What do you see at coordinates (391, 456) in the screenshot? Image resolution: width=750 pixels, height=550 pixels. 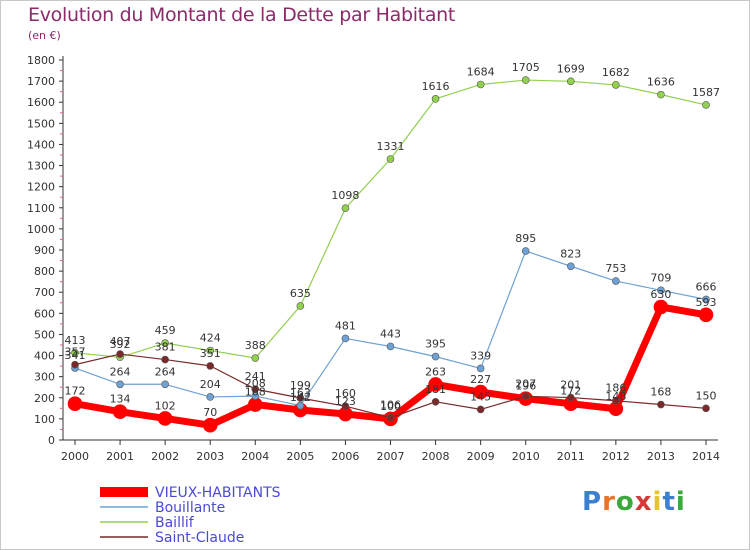 I see `x-tick-label: 2007` at bounding box center [391, 456].